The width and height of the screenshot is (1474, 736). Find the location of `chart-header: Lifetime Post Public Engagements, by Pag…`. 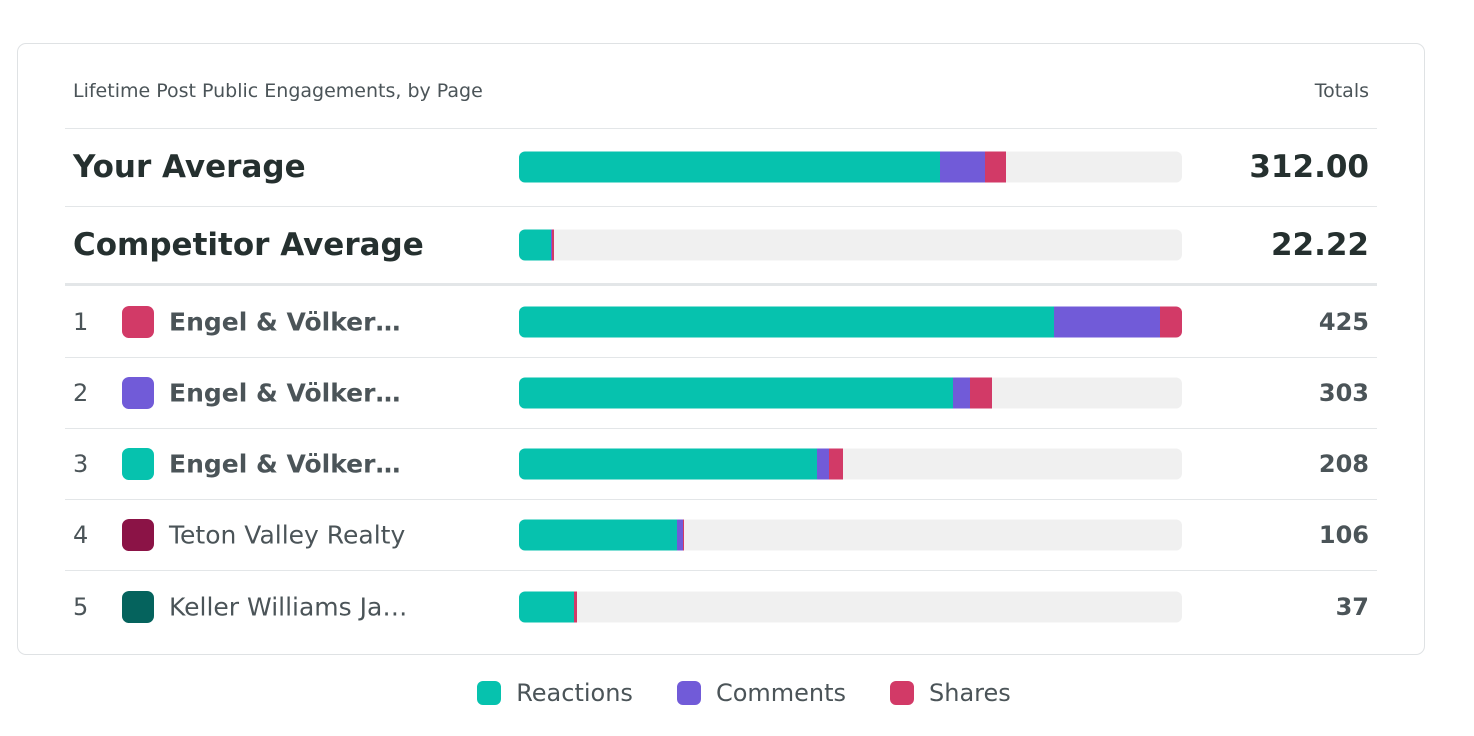

chart-header: Lifetime Post Public Engagements, by Pag… is located at coordinates (721, 86).